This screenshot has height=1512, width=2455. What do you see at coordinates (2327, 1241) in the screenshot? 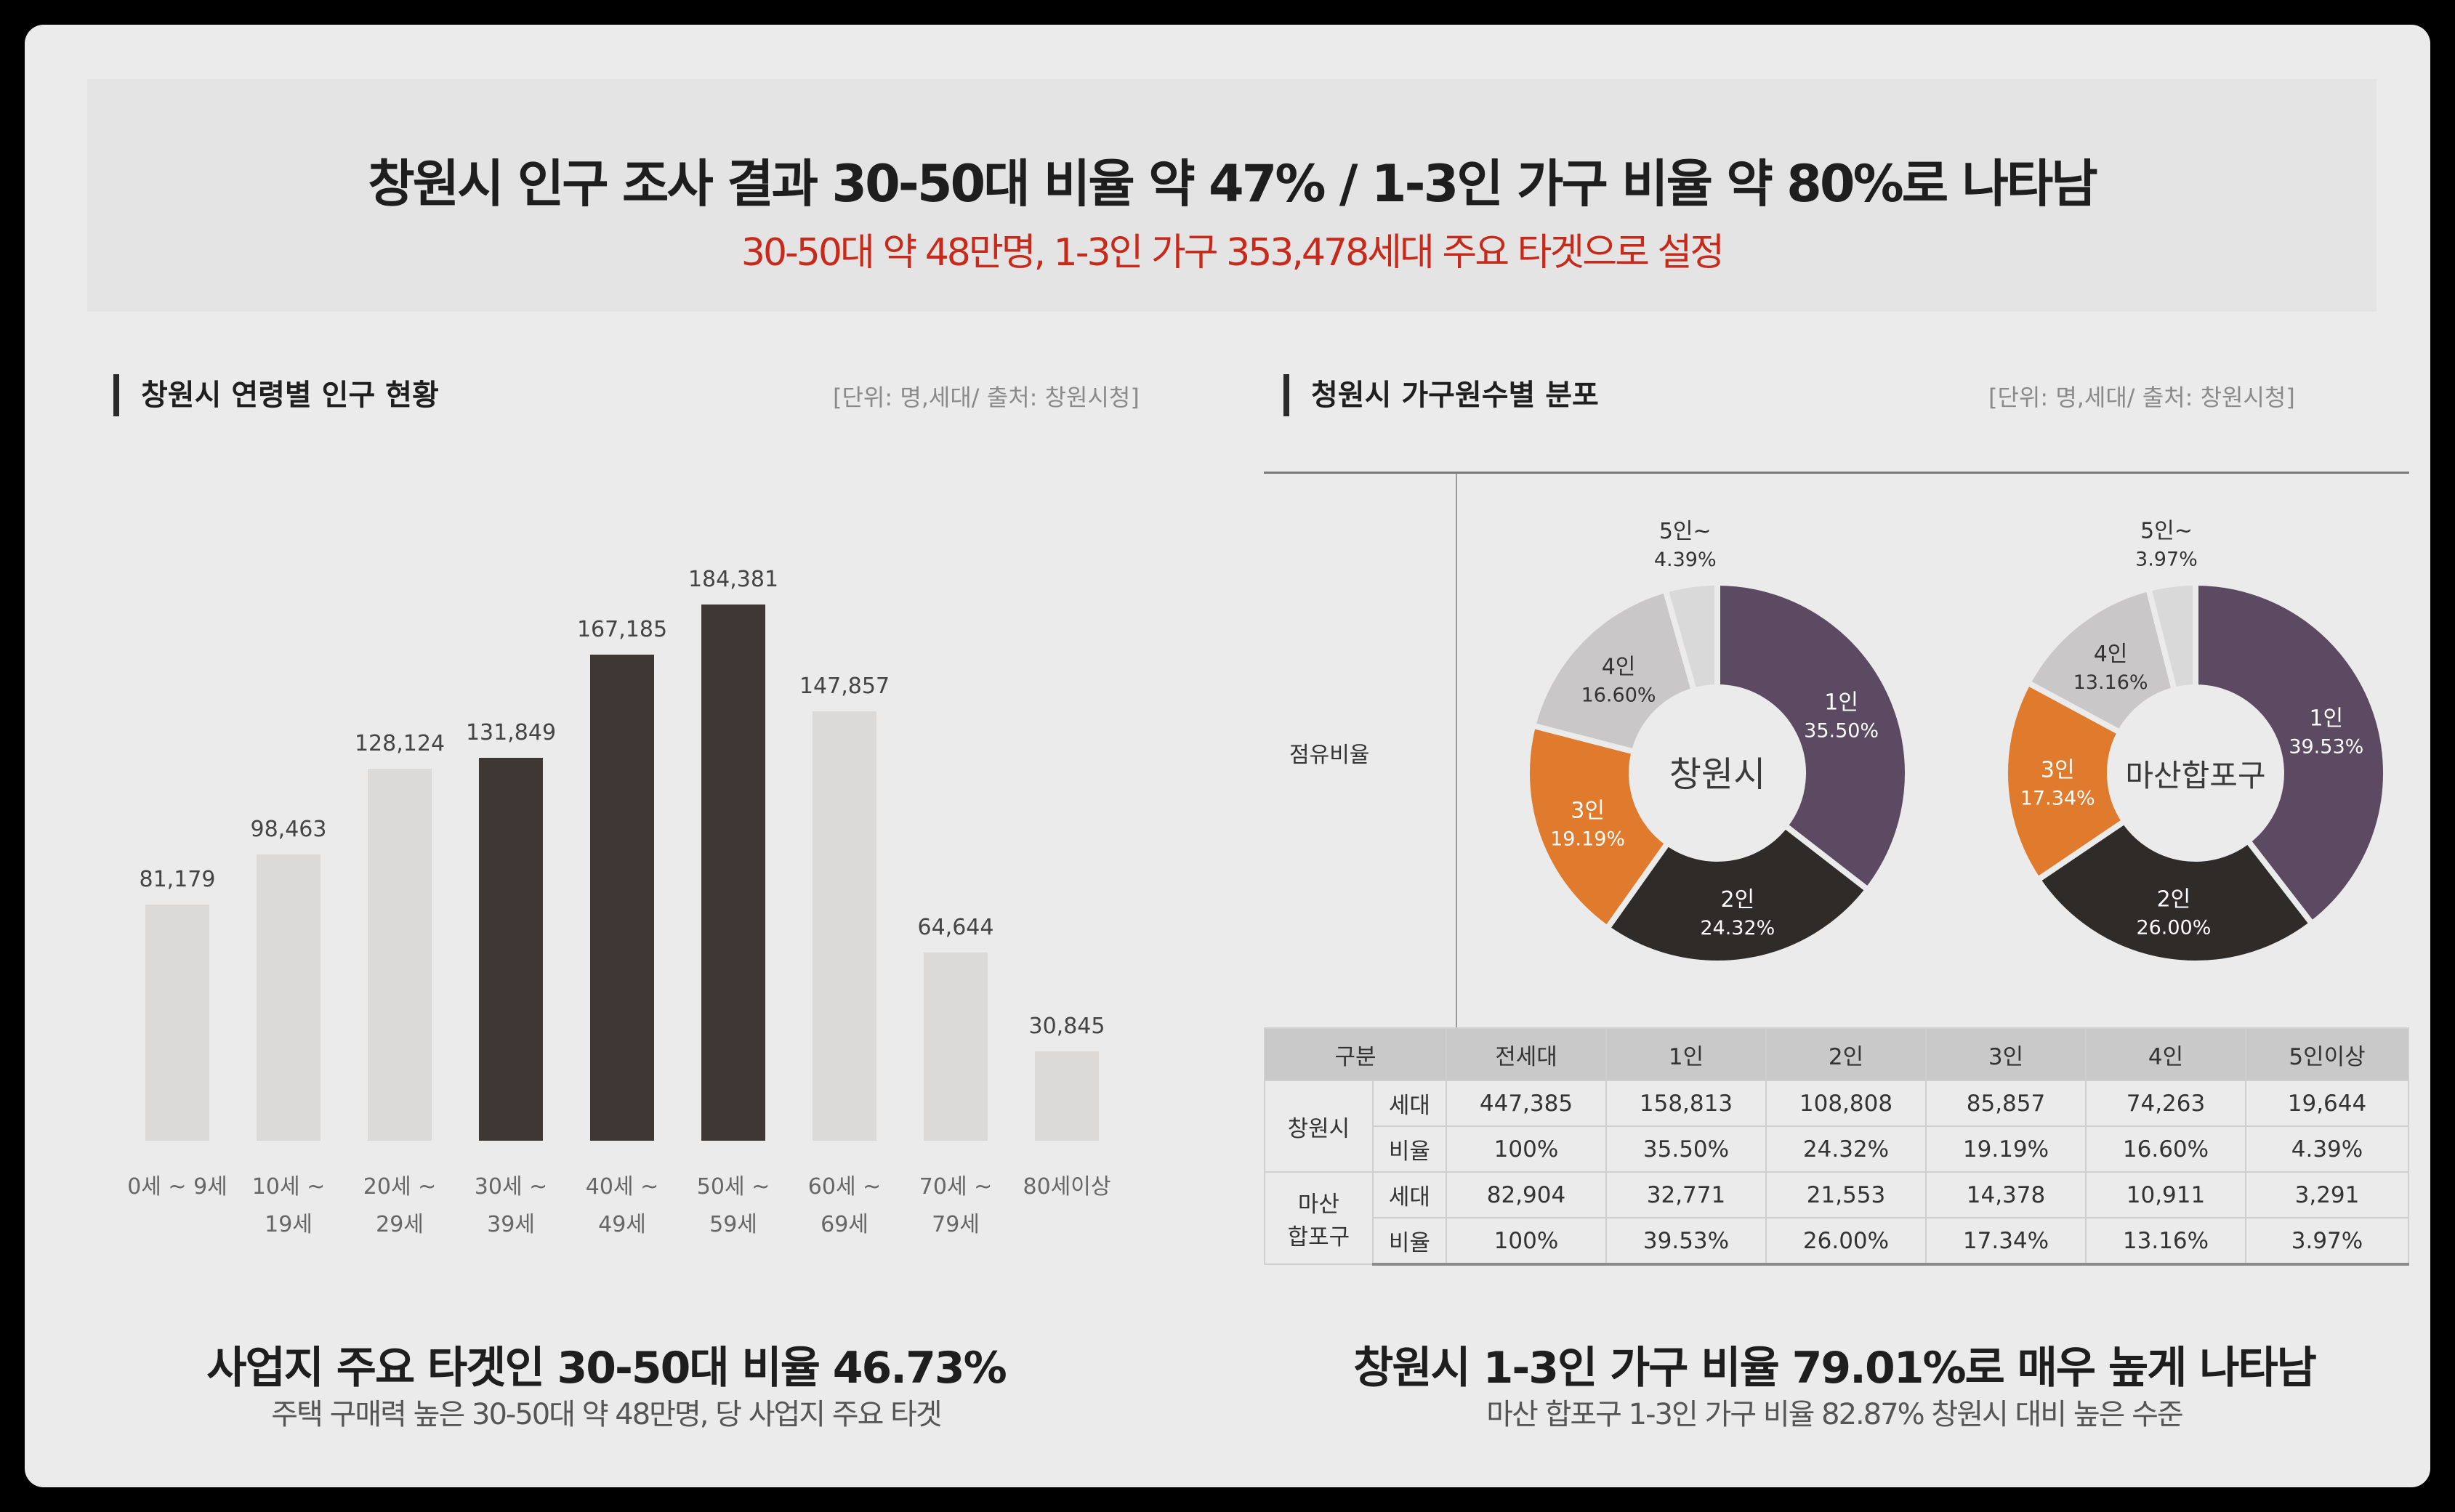
I see `table-cell: 3.97%` at bounding box center [2327, 1241].